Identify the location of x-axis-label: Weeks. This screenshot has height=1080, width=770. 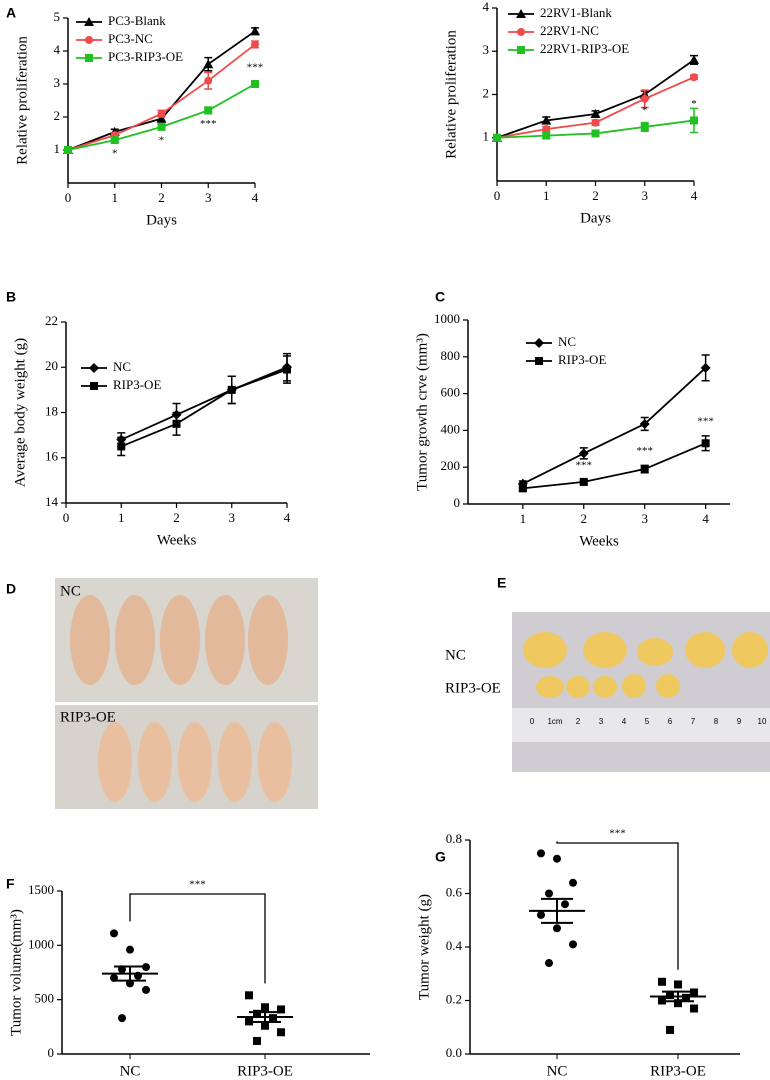
(177, 540).